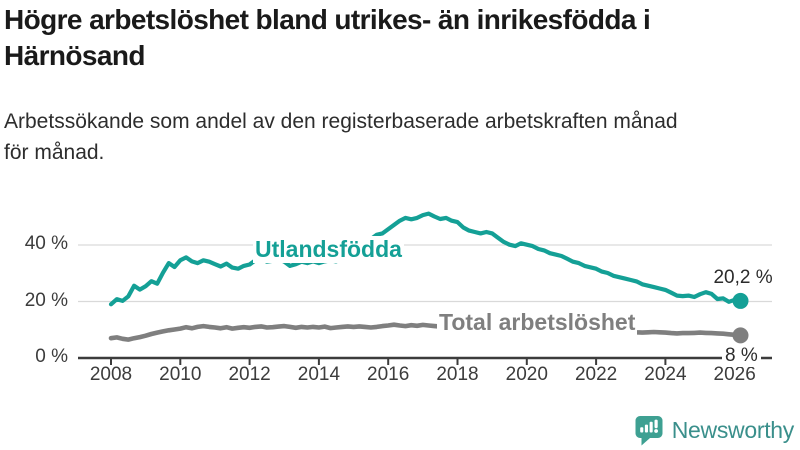  I want to click on x-axis-tick-label: 2024, so click(665, 374).